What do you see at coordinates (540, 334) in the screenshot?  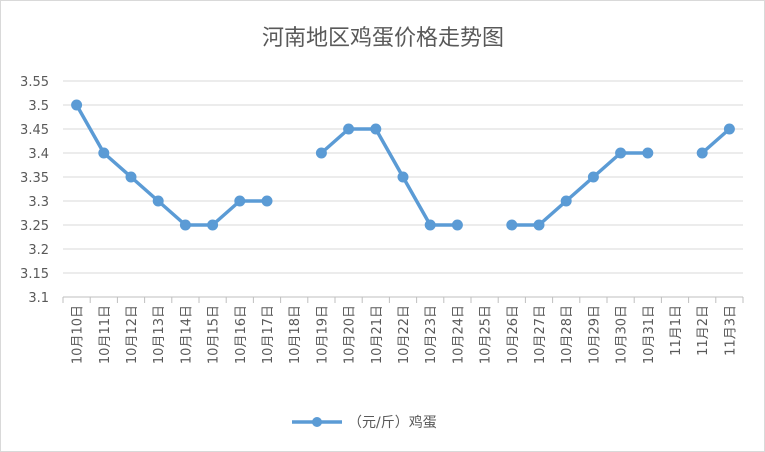 I see `x-tick-label: 10月27日` at bounding box center [540, 334].